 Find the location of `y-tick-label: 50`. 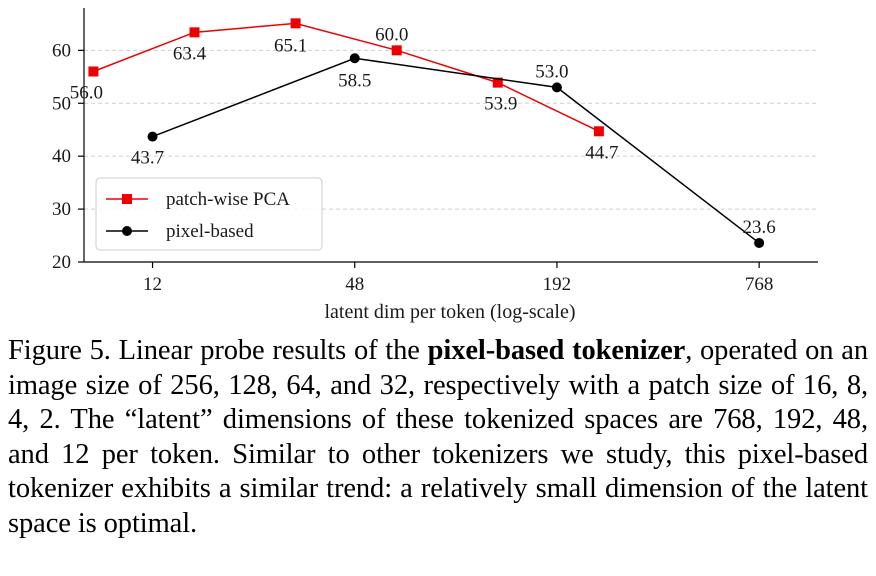

y-tick-label: 50 is located at coordinates (61, 103).